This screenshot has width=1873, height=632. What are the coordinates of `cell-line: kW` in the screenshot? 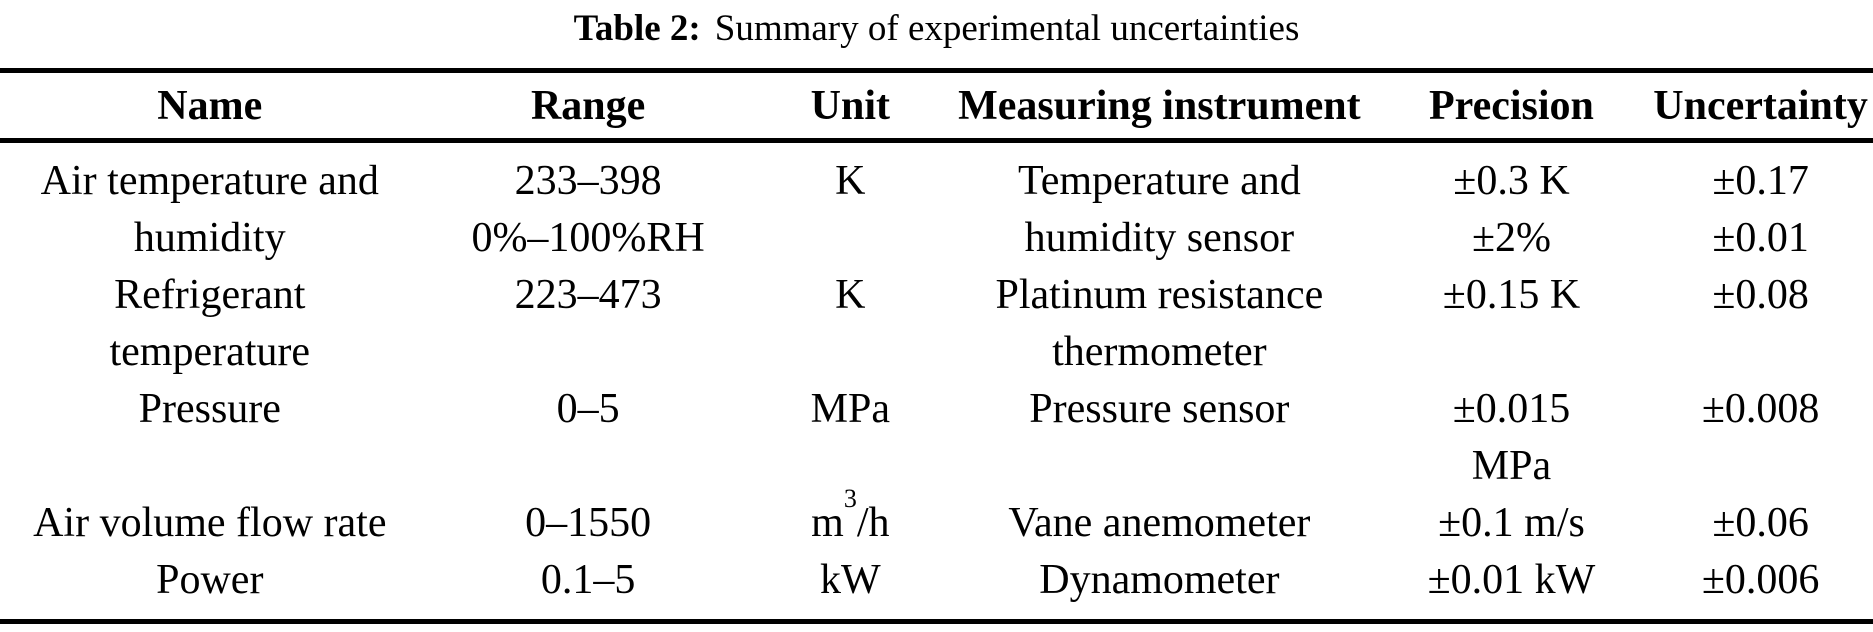 It's located at (850, 580).